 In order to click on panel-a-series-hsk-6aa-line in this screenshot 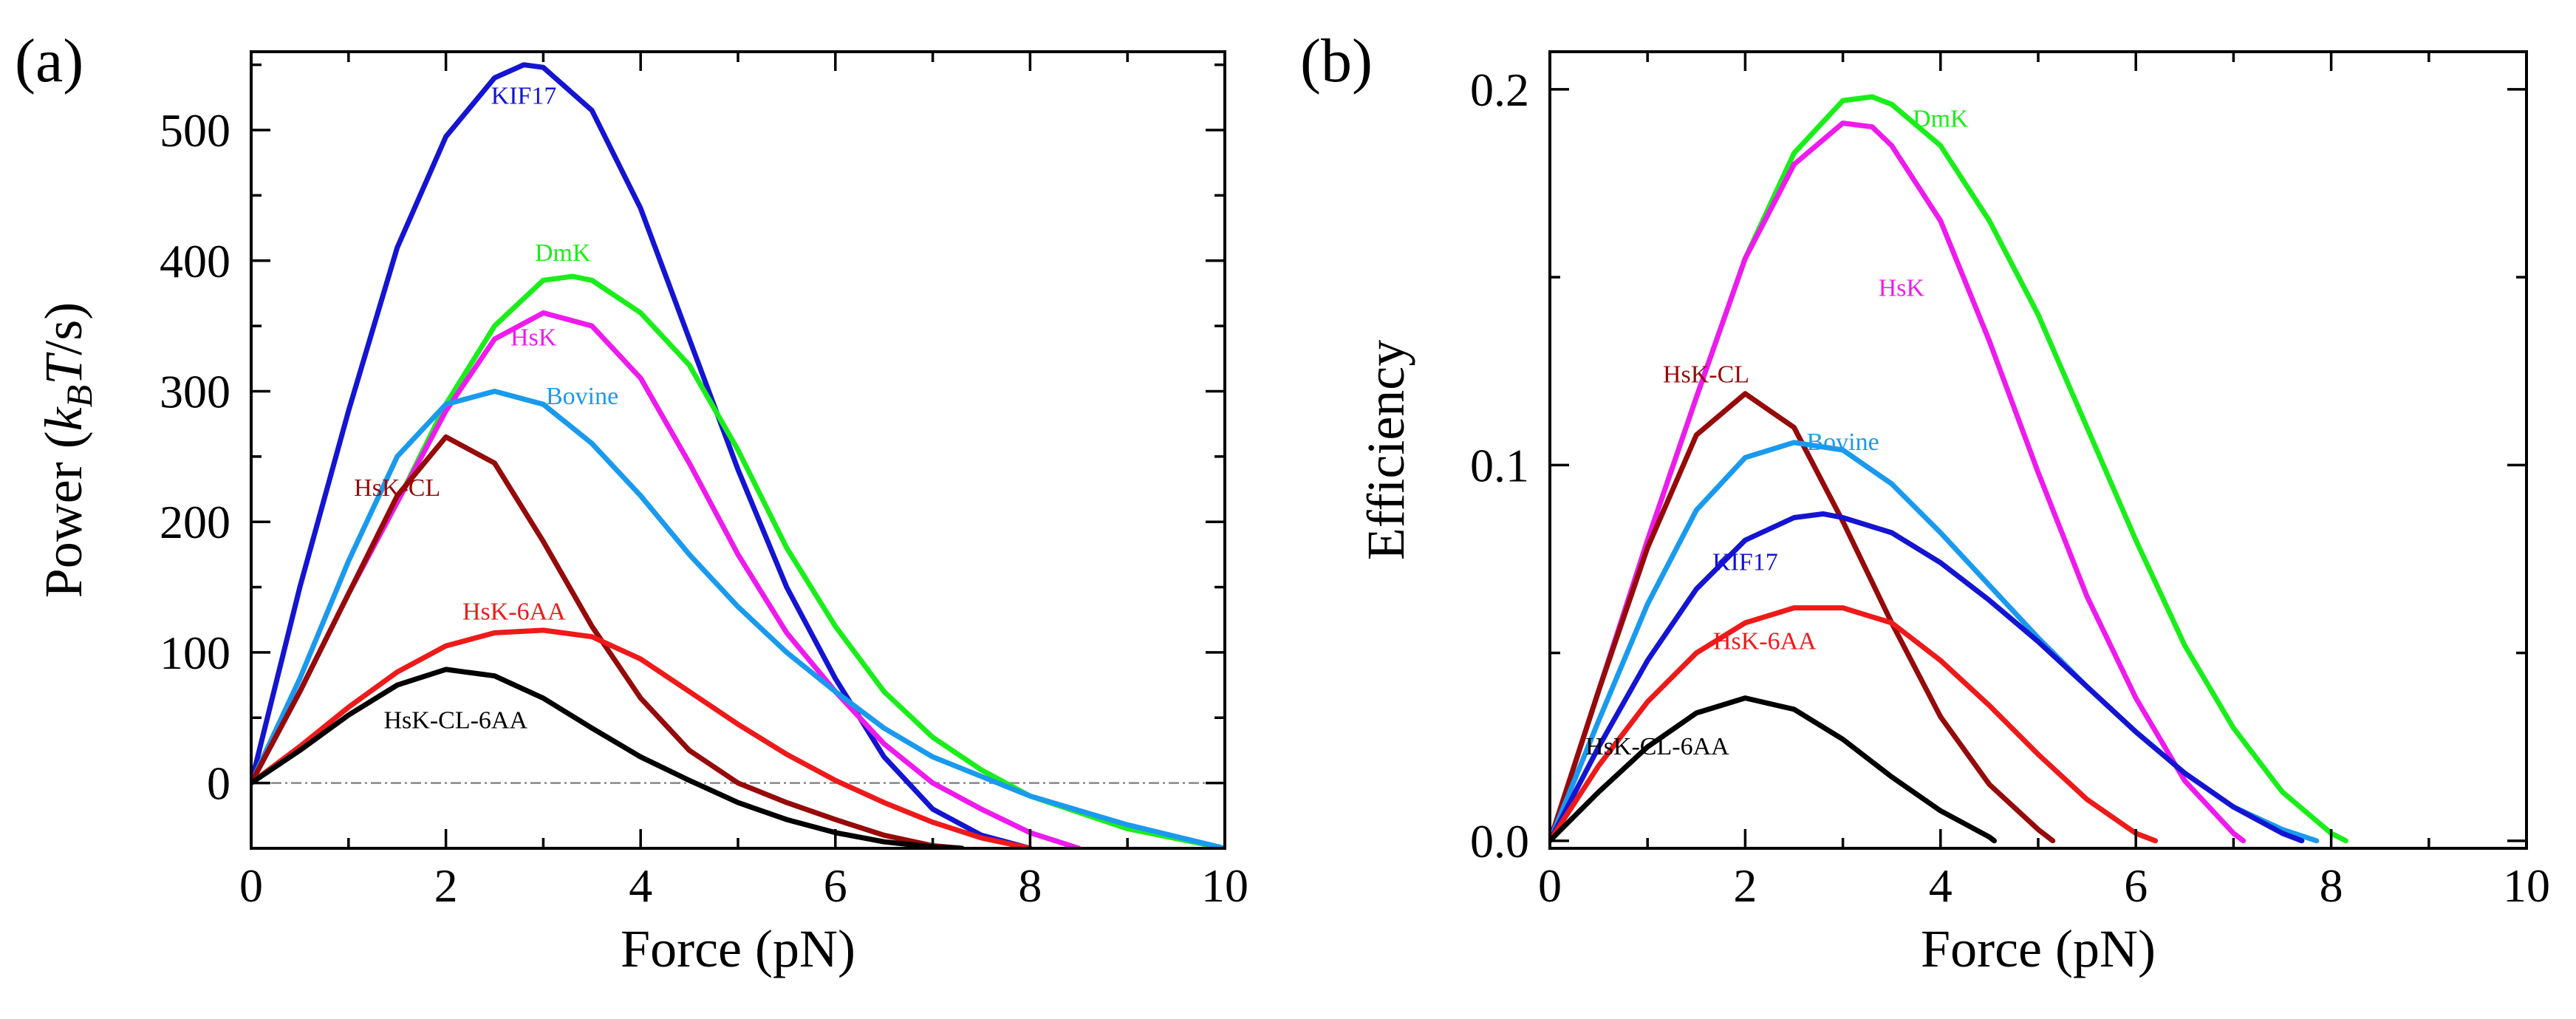, I will do `click(642, 737)`.